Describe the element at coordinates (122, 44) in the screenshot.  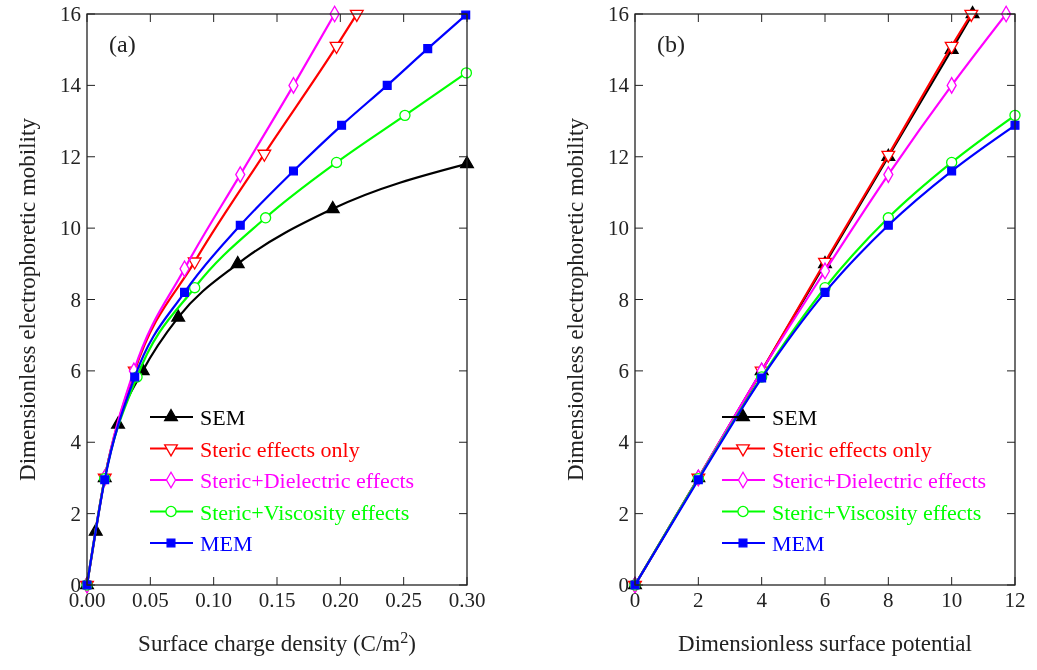
I see `text: (a)` at that location.